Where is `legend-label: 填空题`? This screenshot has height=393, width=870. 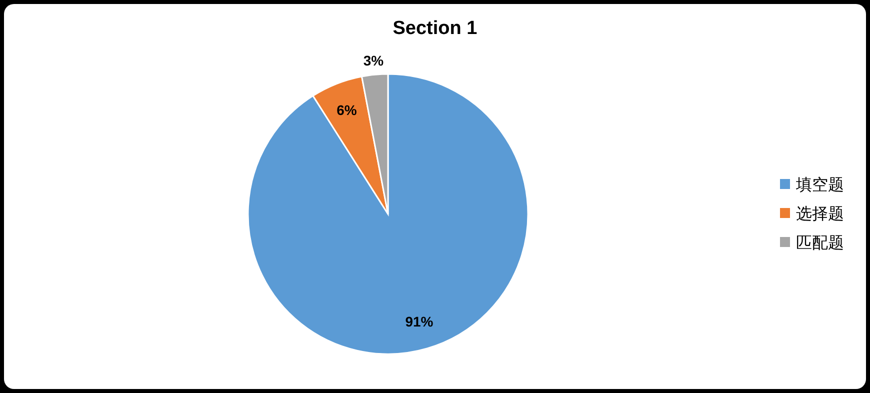 legend-label: 填空题 is located at coordinates (819, 185).